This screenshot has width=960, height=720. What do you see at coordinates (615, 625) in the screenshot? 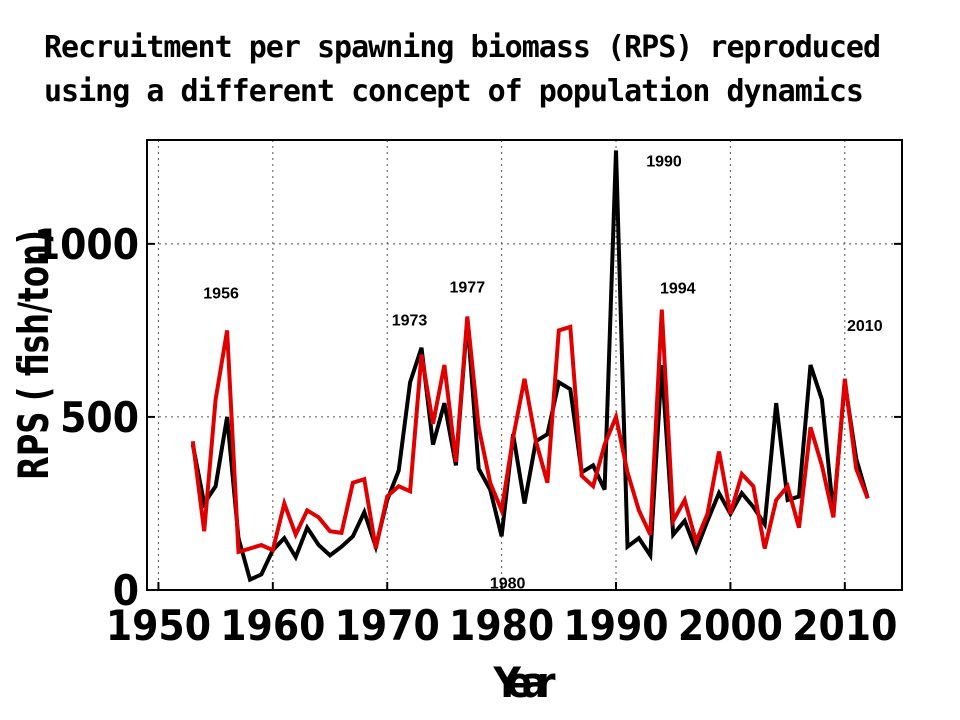
I see `x-tick-label: 1990` at bounding box center [615, 625].